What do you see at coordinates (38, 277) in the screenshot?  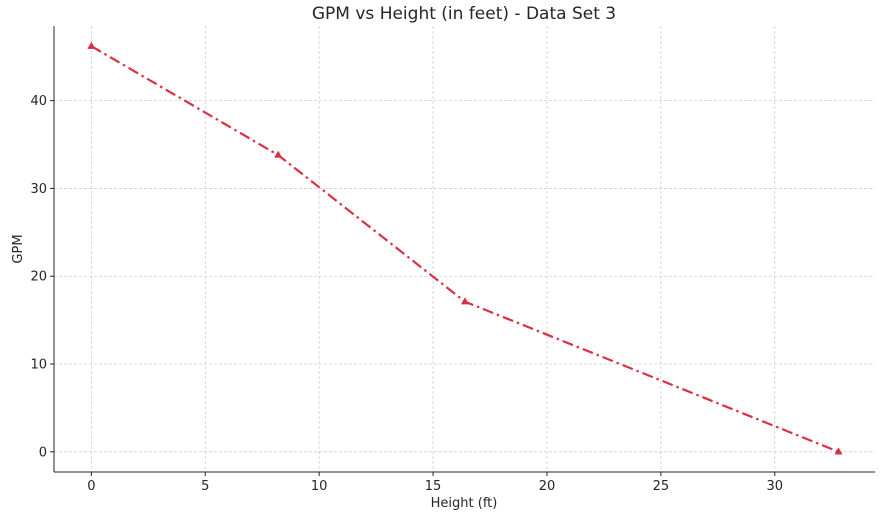 I see `y-tick-label: 20` at bounding box center [38, 277].